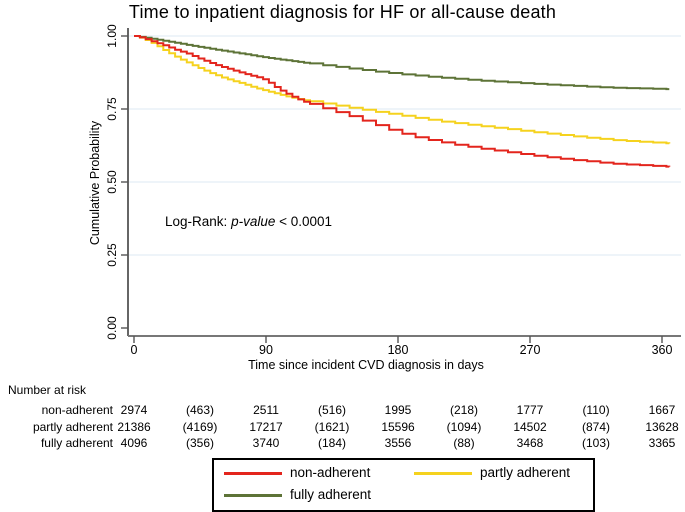 This screenshot has width=685, height=512. Describe the element at coordinates (306, 221) in the screenshot. I see `logrank-suffix: < 0.0001` at that location.